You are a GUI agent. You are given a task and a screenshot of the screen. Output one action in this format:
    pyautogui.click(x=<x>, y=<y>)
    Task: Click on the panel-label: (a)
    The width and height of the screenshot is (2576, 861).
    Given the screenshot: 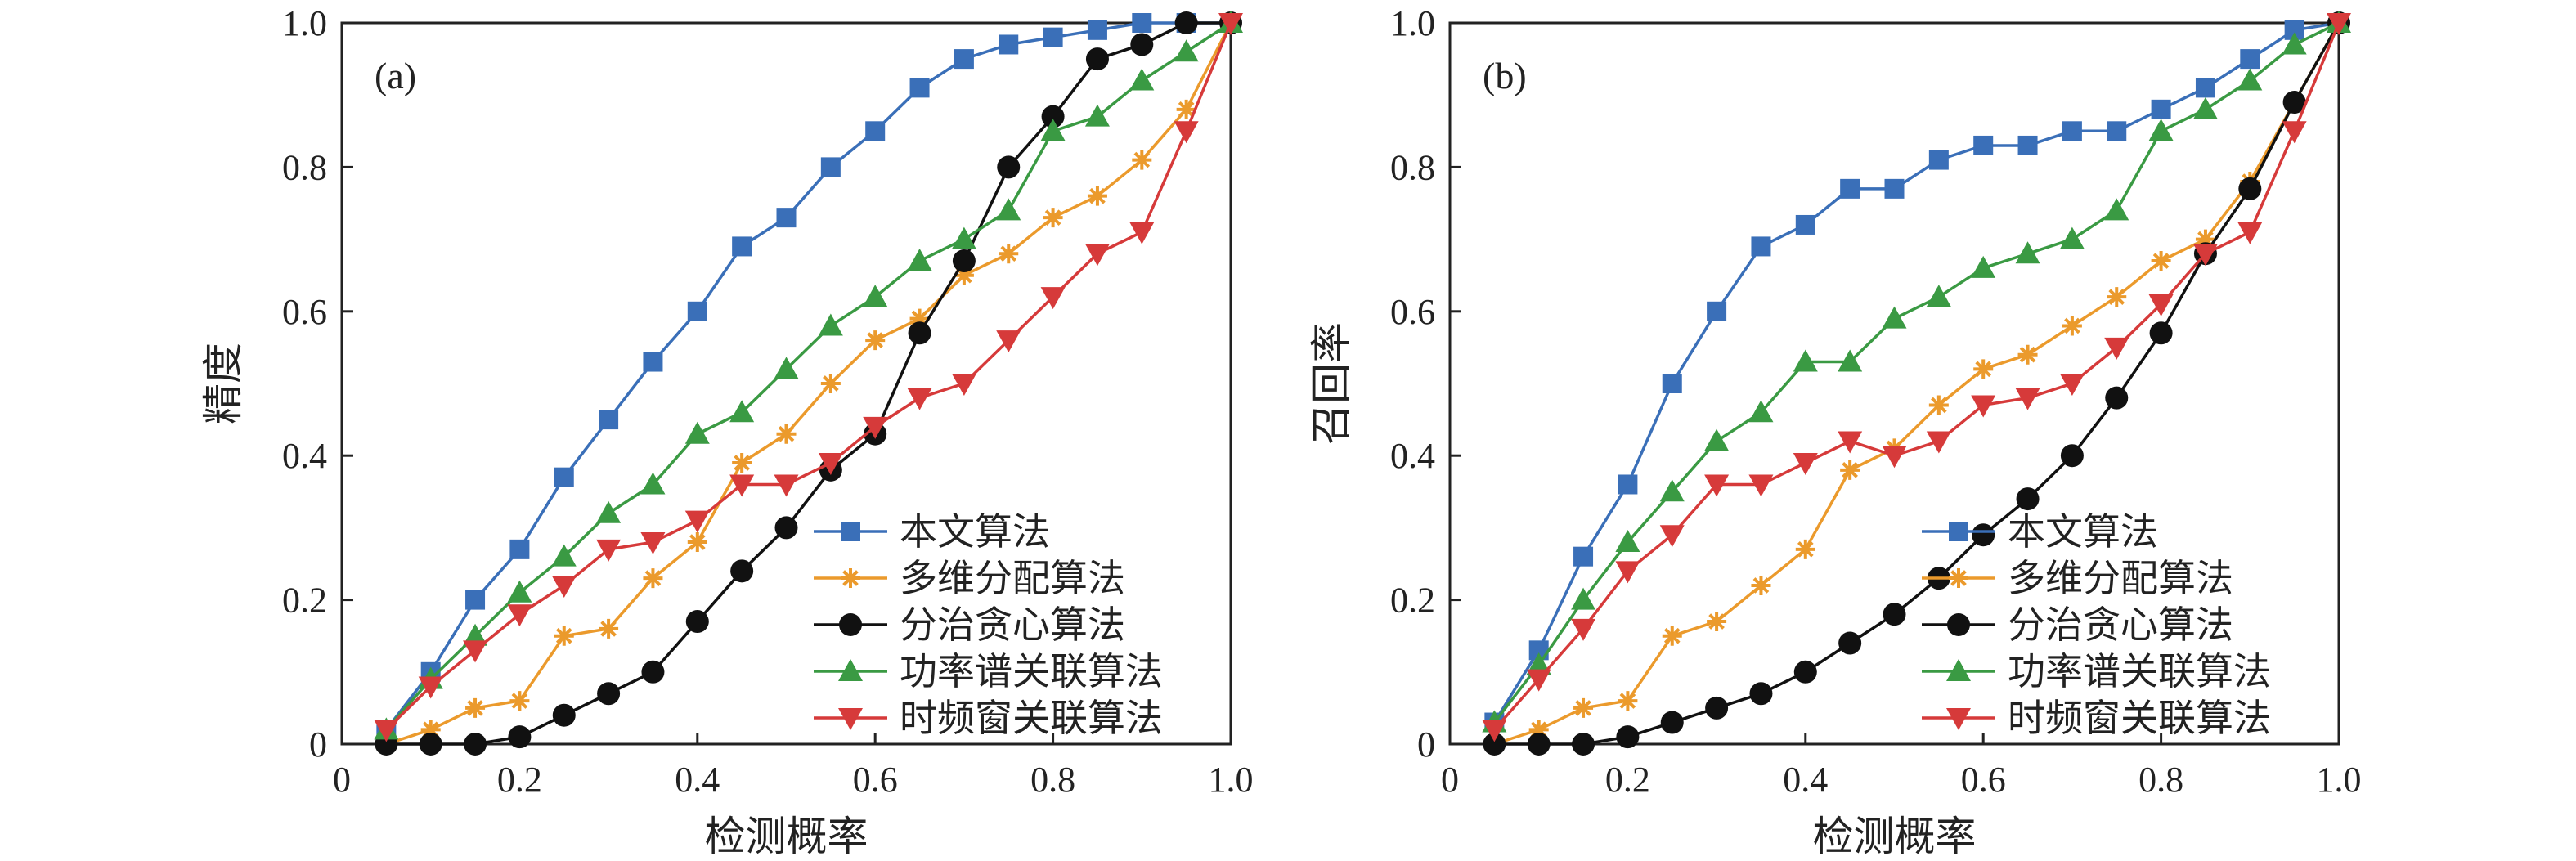 What is the action you would take?
    pyautogui.click(x=395, y=75)
    